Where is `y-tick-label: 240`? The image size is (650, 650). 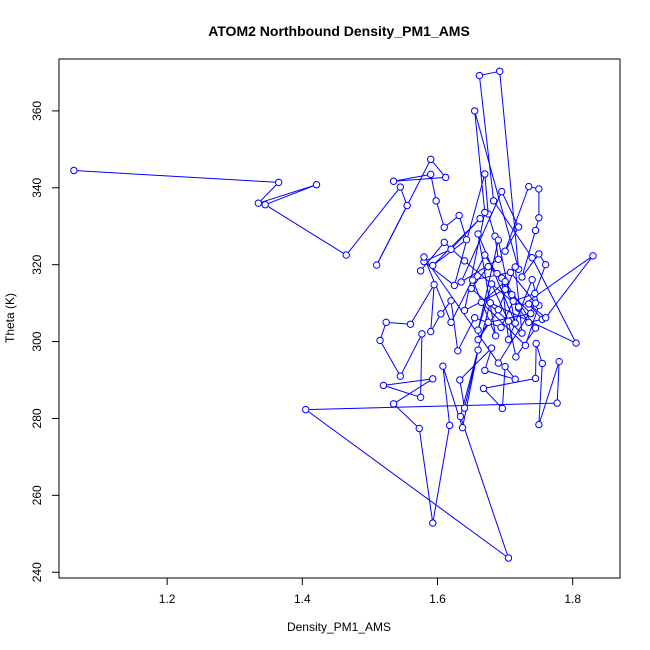
y-tick-label: 240 is located at coordinates (37, 572).